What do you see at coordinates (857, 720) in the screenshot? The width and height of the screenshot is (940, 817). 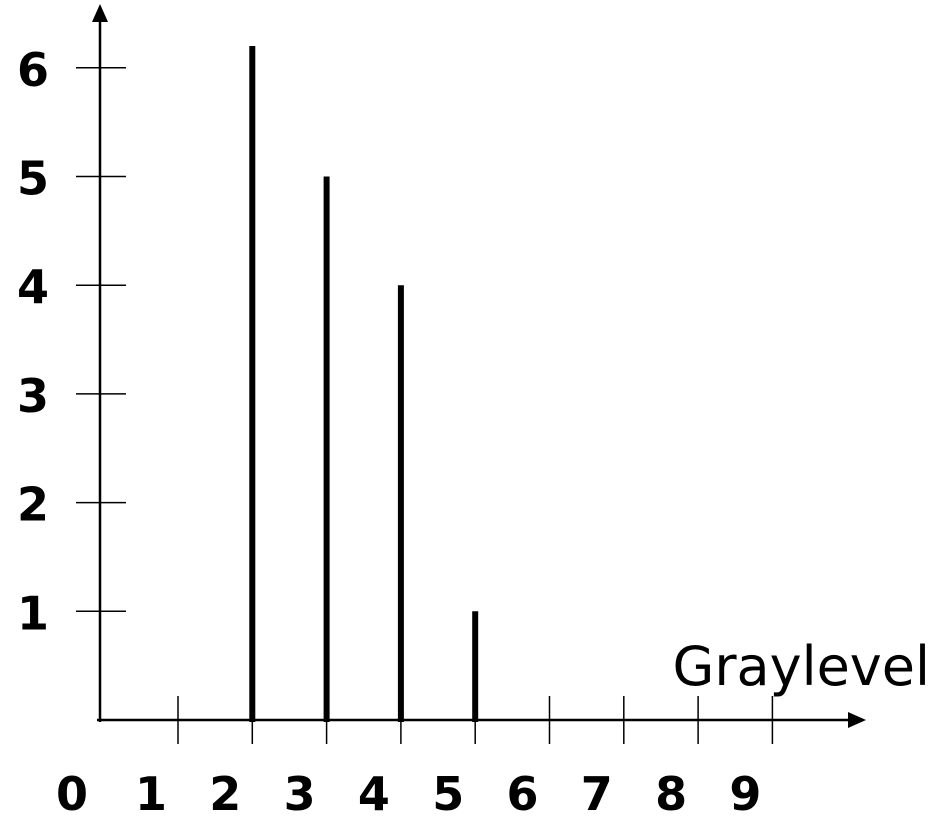 I see `x-axis-arrowhead` at bounding box center [857, 720].